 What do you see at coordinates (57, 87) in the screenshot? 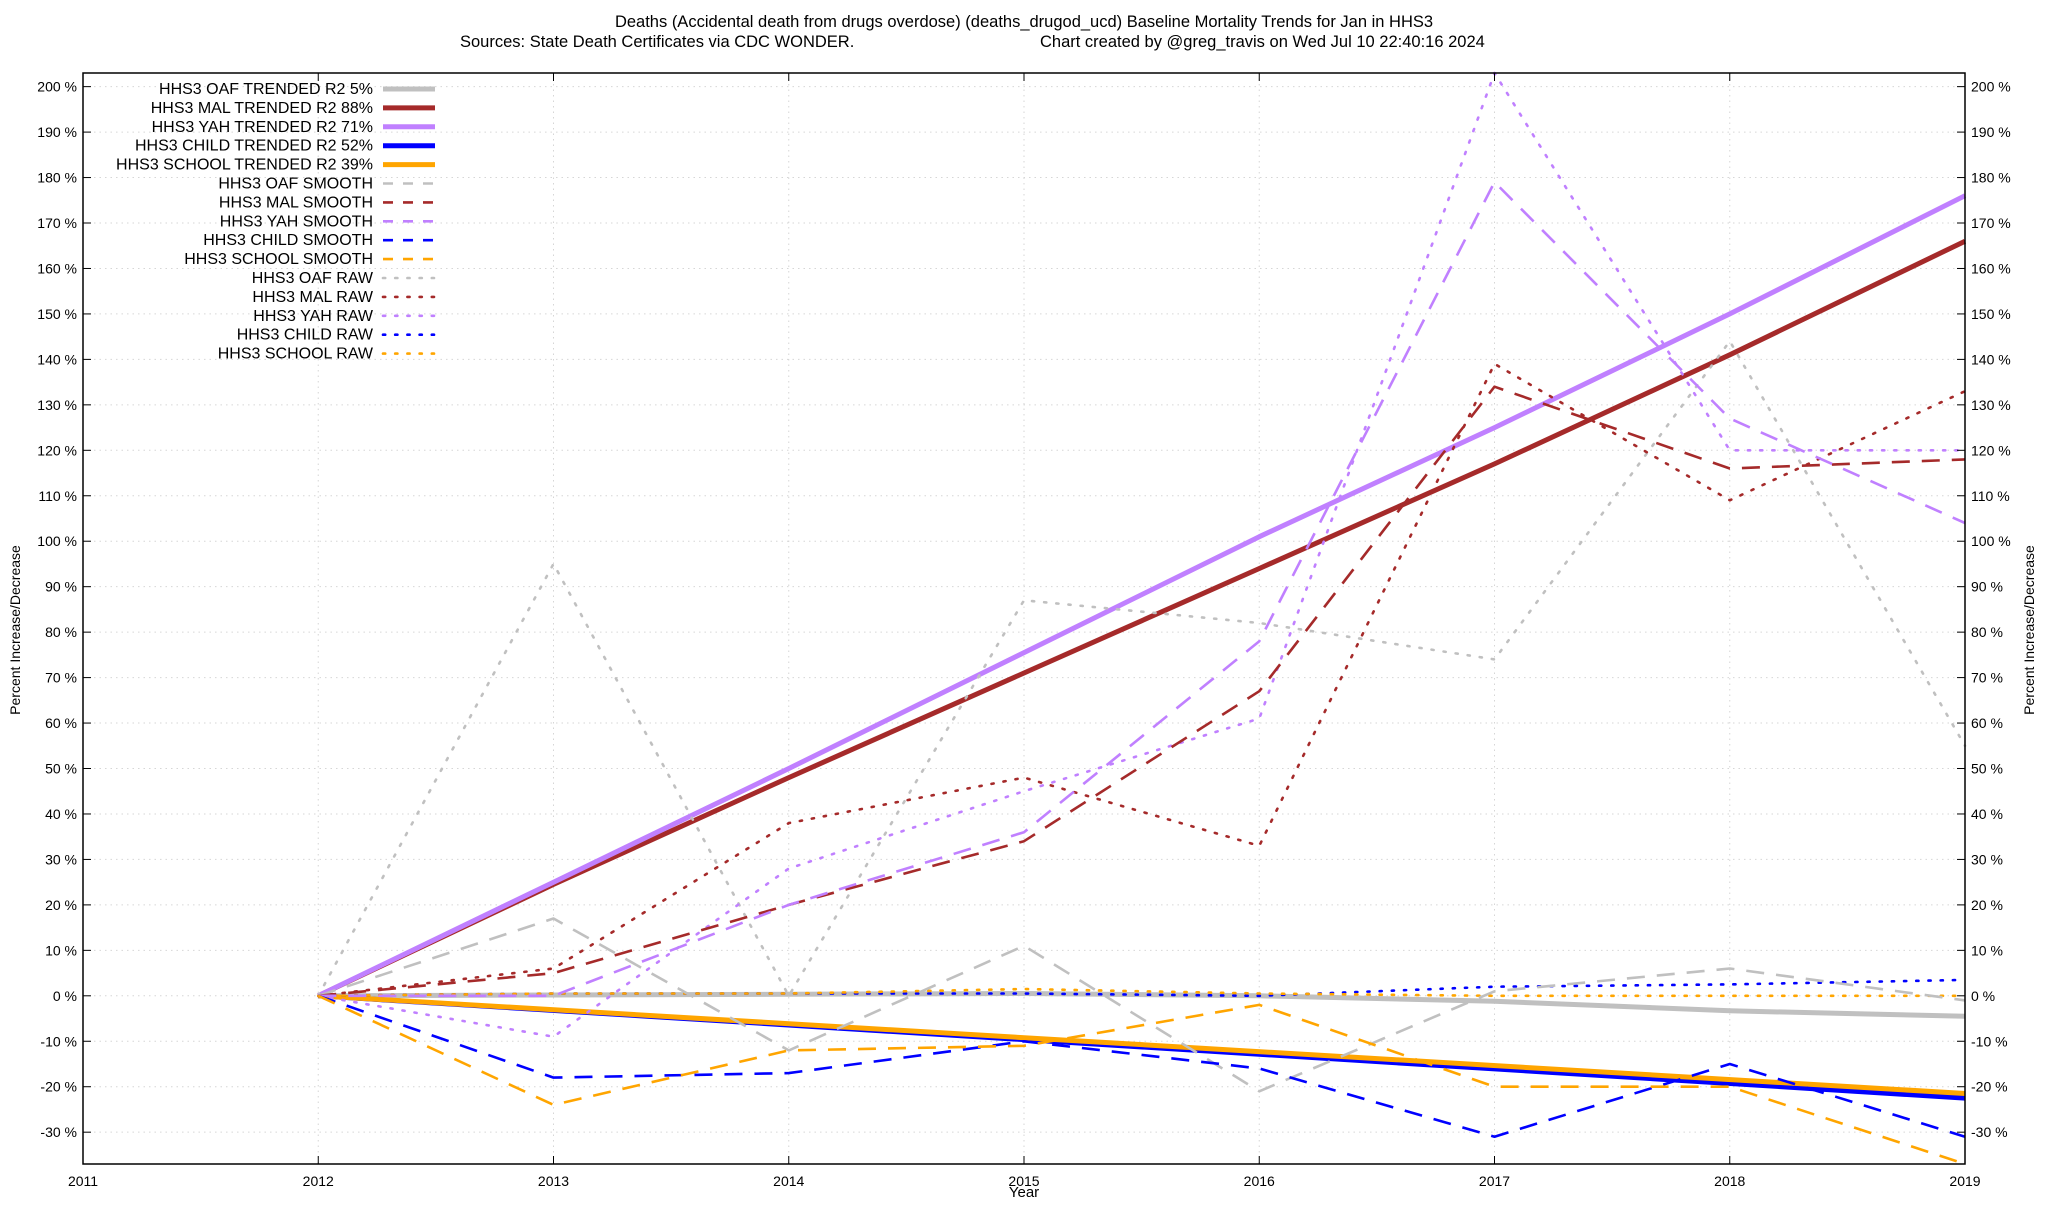
I see `y-tick-label-left: 200 %` at bounding box center [57, 87].